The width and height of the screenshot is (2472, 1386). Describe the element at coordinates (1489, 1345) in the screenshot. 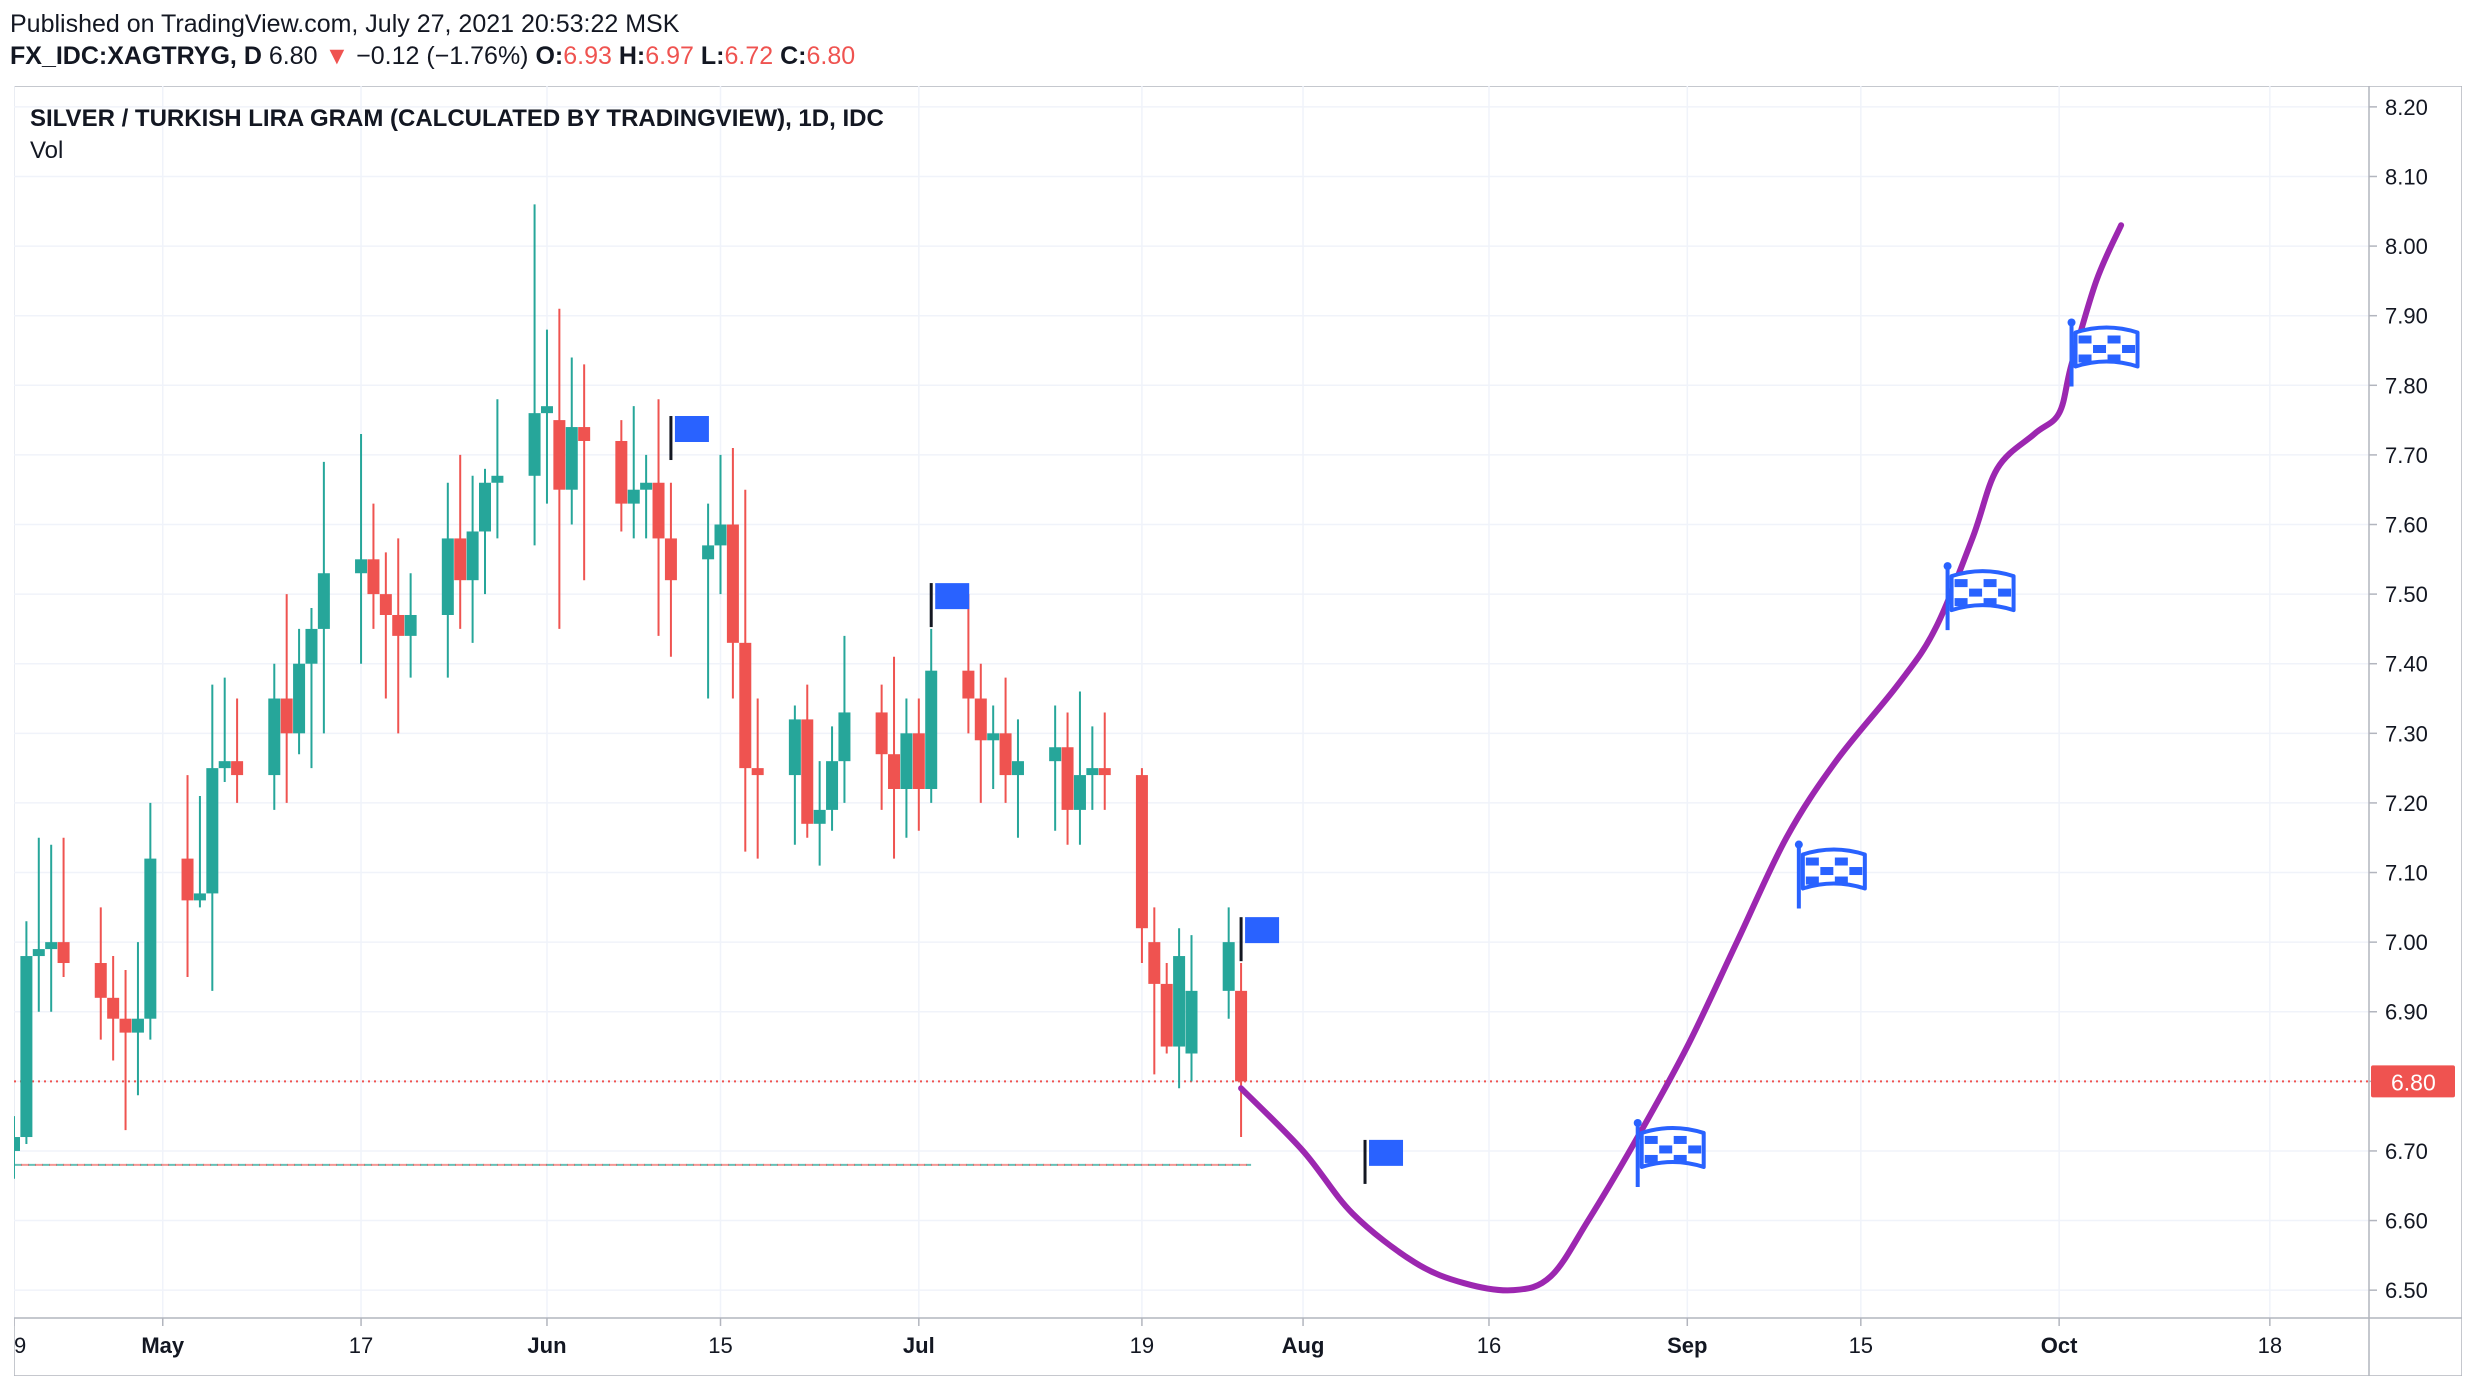

I see `time-tick-label: 16` at that location.